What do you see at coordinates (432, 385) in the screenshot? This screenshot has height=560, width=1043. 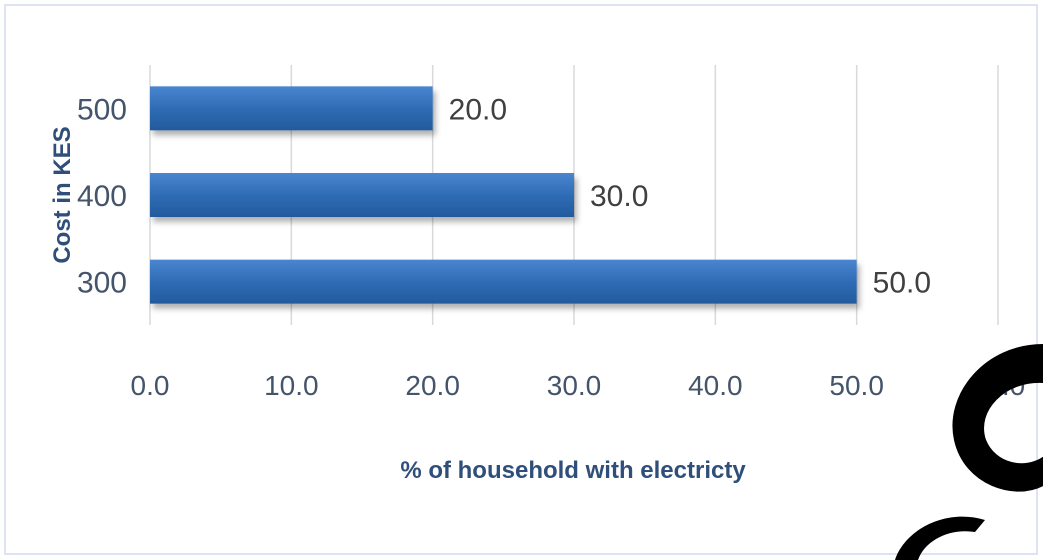 I see `x-tick-label: 20.0` at bounding box center [432, 385].